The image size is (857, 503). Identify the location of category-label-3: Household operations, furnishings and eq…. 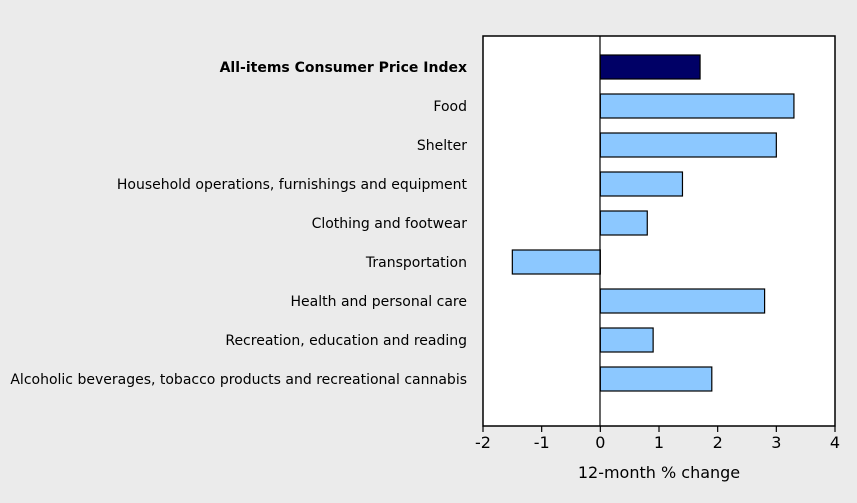
(292, 185).